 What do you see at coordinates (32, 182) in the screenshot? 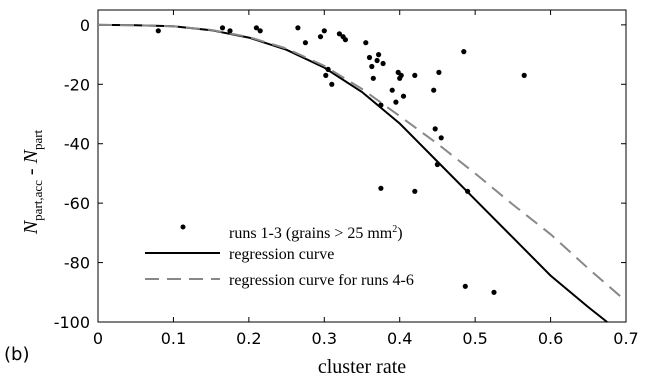
I see `y-axis-title: Npart,acc - Npart` at bounding box center [32, 182].